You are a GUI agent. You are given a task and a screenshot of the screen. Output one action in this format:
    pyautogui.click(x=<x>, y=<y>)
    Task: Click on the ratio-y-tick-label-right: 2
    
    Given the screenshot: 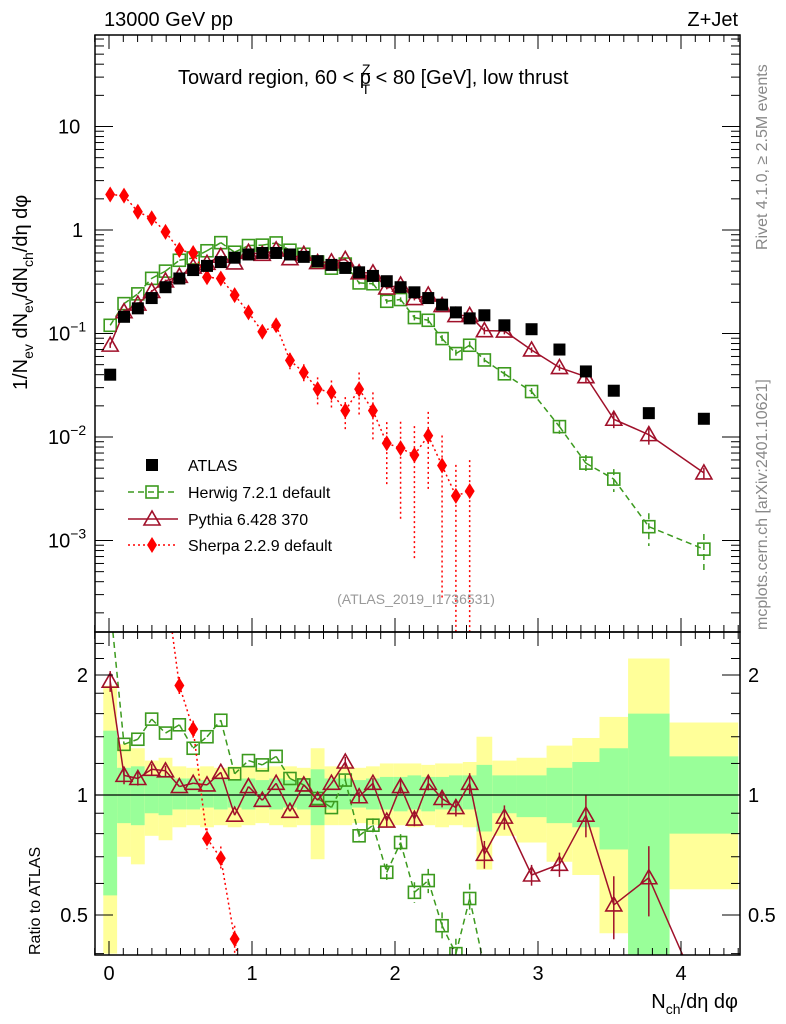 What is the action you would take?
    pyautogui.click(x=753, y=676)
    